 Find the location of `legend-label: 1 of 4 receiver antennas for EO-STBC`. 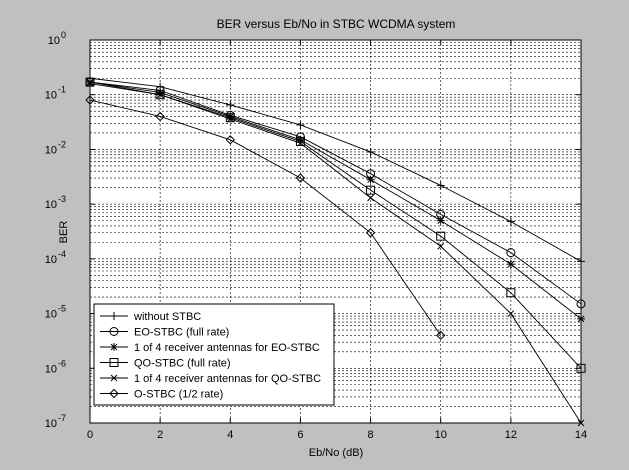

legend-label: 1 of 4 receiver antennas for EO-STBC is located at coordinates (227, 348).